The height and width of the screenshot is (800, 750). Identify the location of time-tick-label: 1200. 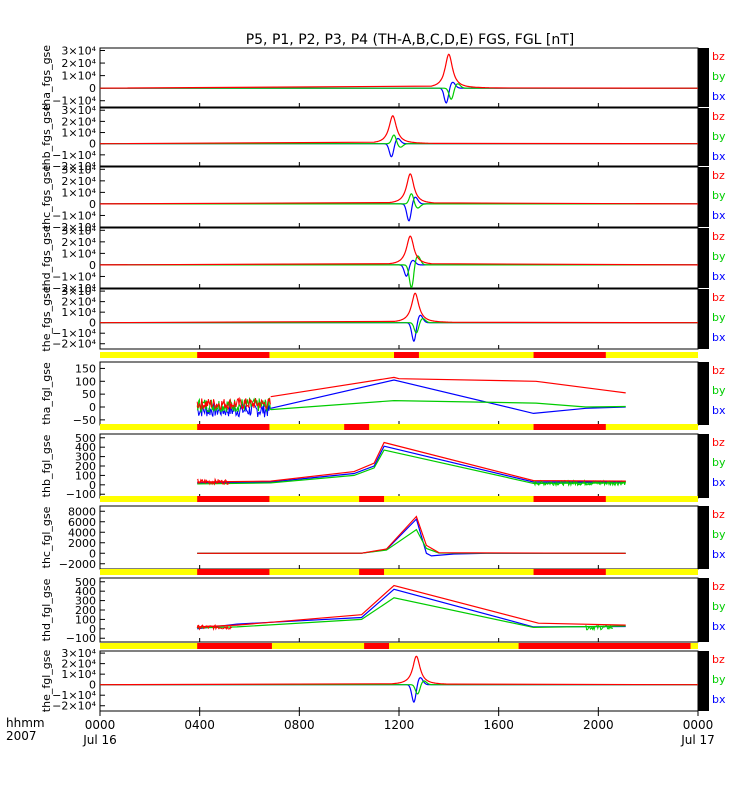
(399, 725).